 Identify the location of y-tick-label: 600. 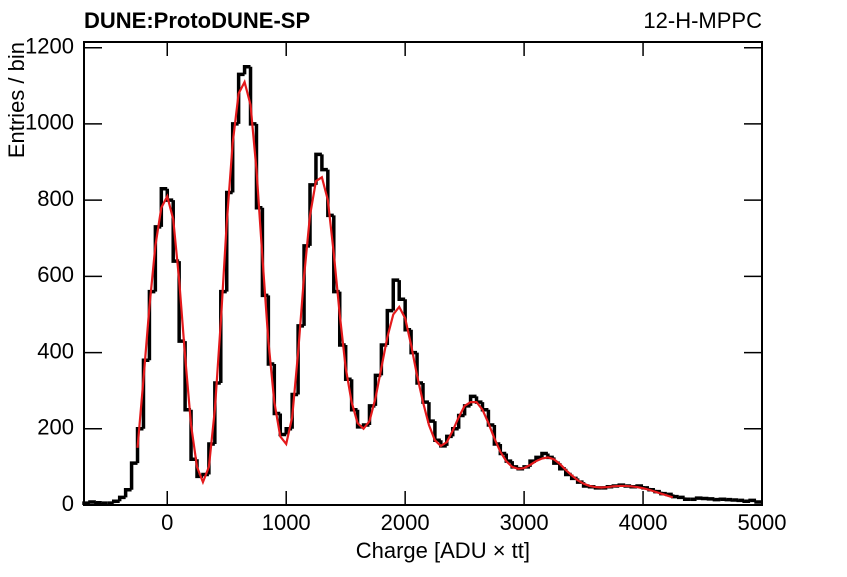
(55, 274).